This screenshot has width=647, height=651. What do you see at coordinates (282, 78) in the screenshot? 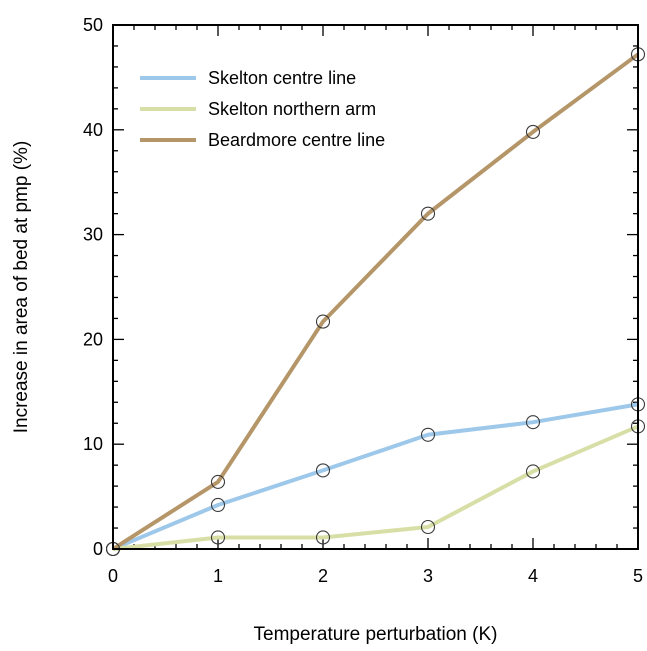
I see `legend-label: Skelton centre line` at bounding box center [282, 78].